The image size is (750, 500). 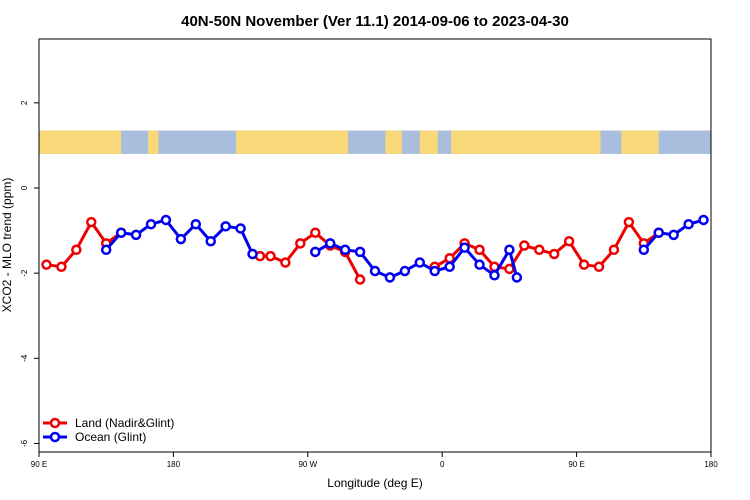 What do you see at coordinates (7, 245) in the screenshot?
I see `y-axis-label: XCO2 - MLO trend (ppm)` at bounding box center [7, 245].